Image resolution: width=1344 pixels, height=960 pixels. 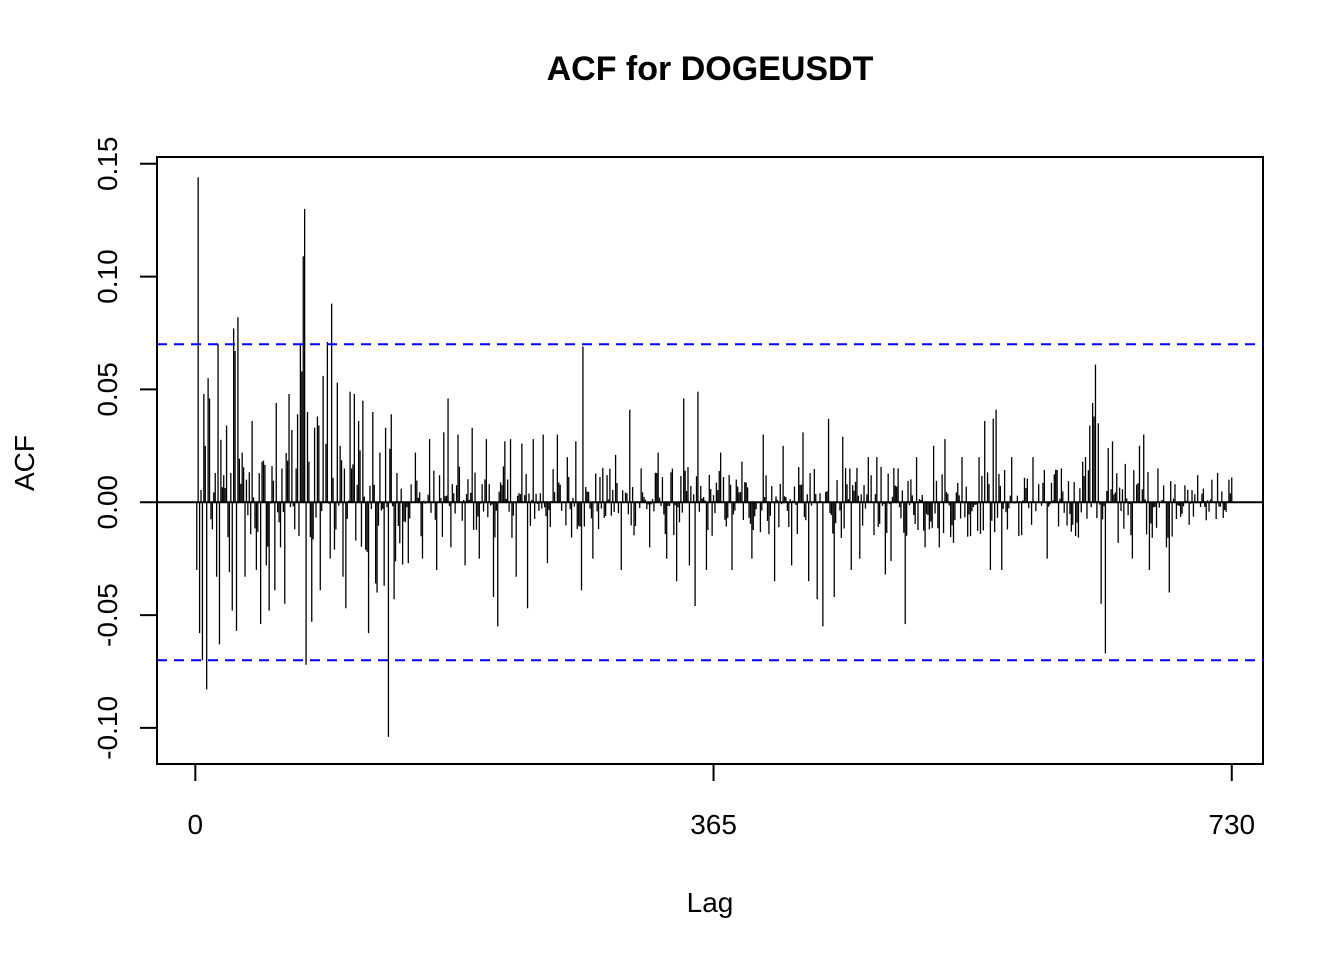 I want to click on y-tick-label: -0.10, so click(x=107, y=728).